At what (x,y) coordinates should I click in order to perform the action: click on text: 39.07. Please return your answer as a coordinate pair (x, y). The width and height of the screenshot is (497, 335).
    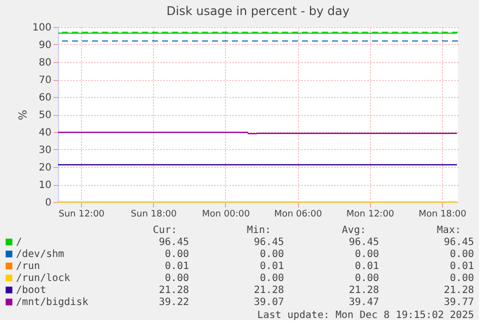
    Looking at the image, I should click on (269, 302).